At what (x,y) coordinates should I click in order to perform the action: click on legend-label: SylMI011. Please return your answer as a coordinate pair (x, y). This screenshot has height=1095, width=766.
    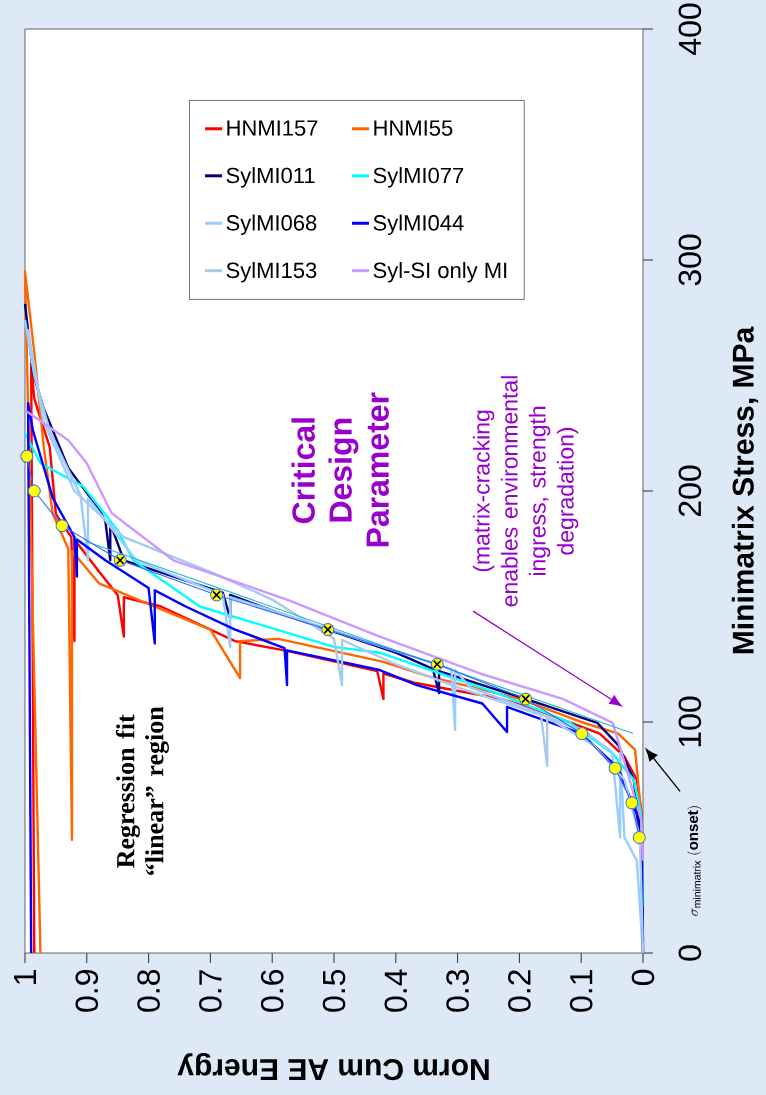
    Looking at the image, I should click on (270, 177).